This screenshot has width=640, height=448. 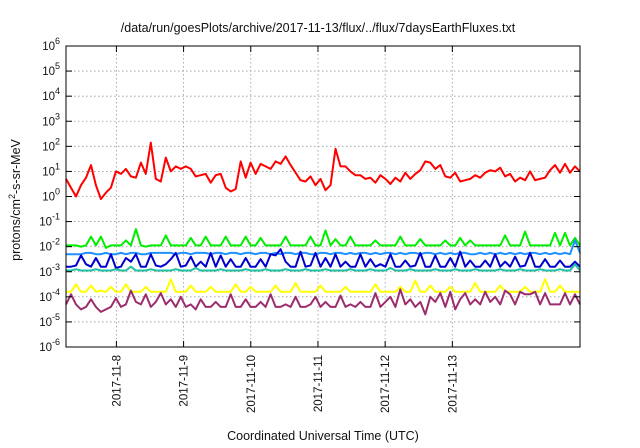 What do you see at coordinates (185, 381) in the screenshot?
I see `x-tick-label: 2017-11-9` at bounding box center [185, 381].